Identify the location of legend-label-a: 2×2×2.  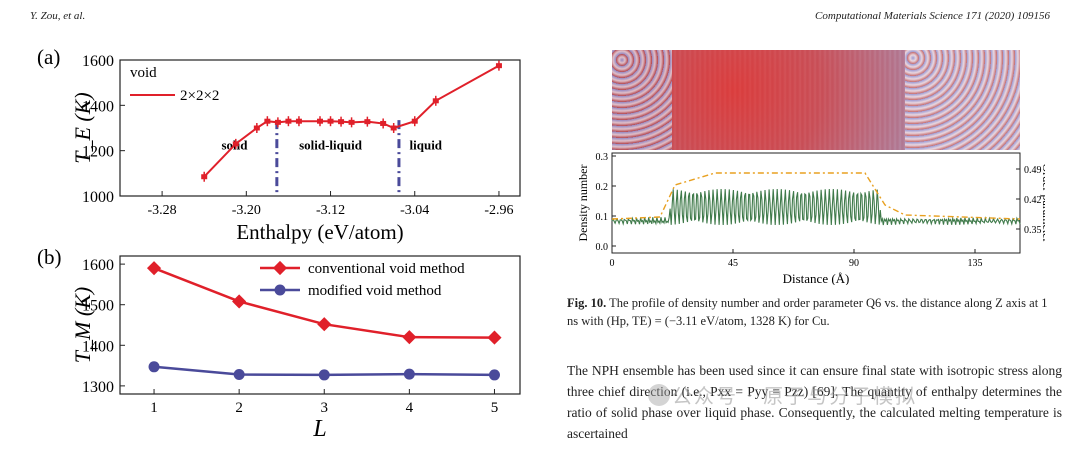
(199, 96).